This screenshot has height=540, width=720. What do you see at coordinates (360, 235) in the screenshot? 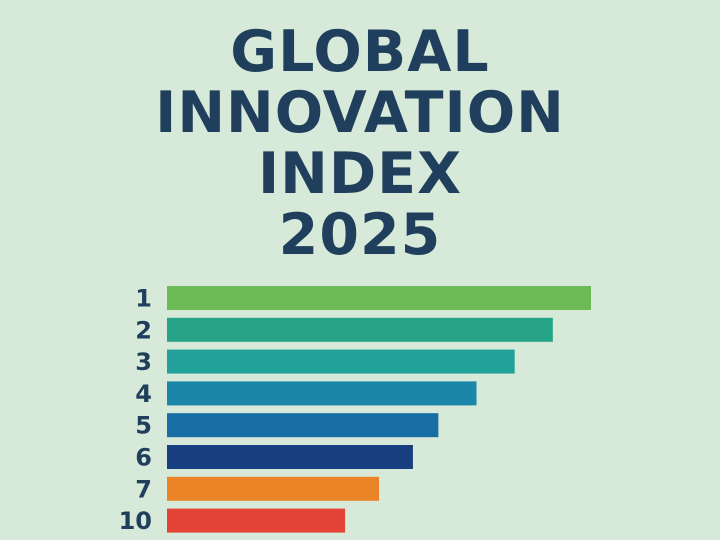
I see `title-line-4: 2025` at bounding box center [360, 235].